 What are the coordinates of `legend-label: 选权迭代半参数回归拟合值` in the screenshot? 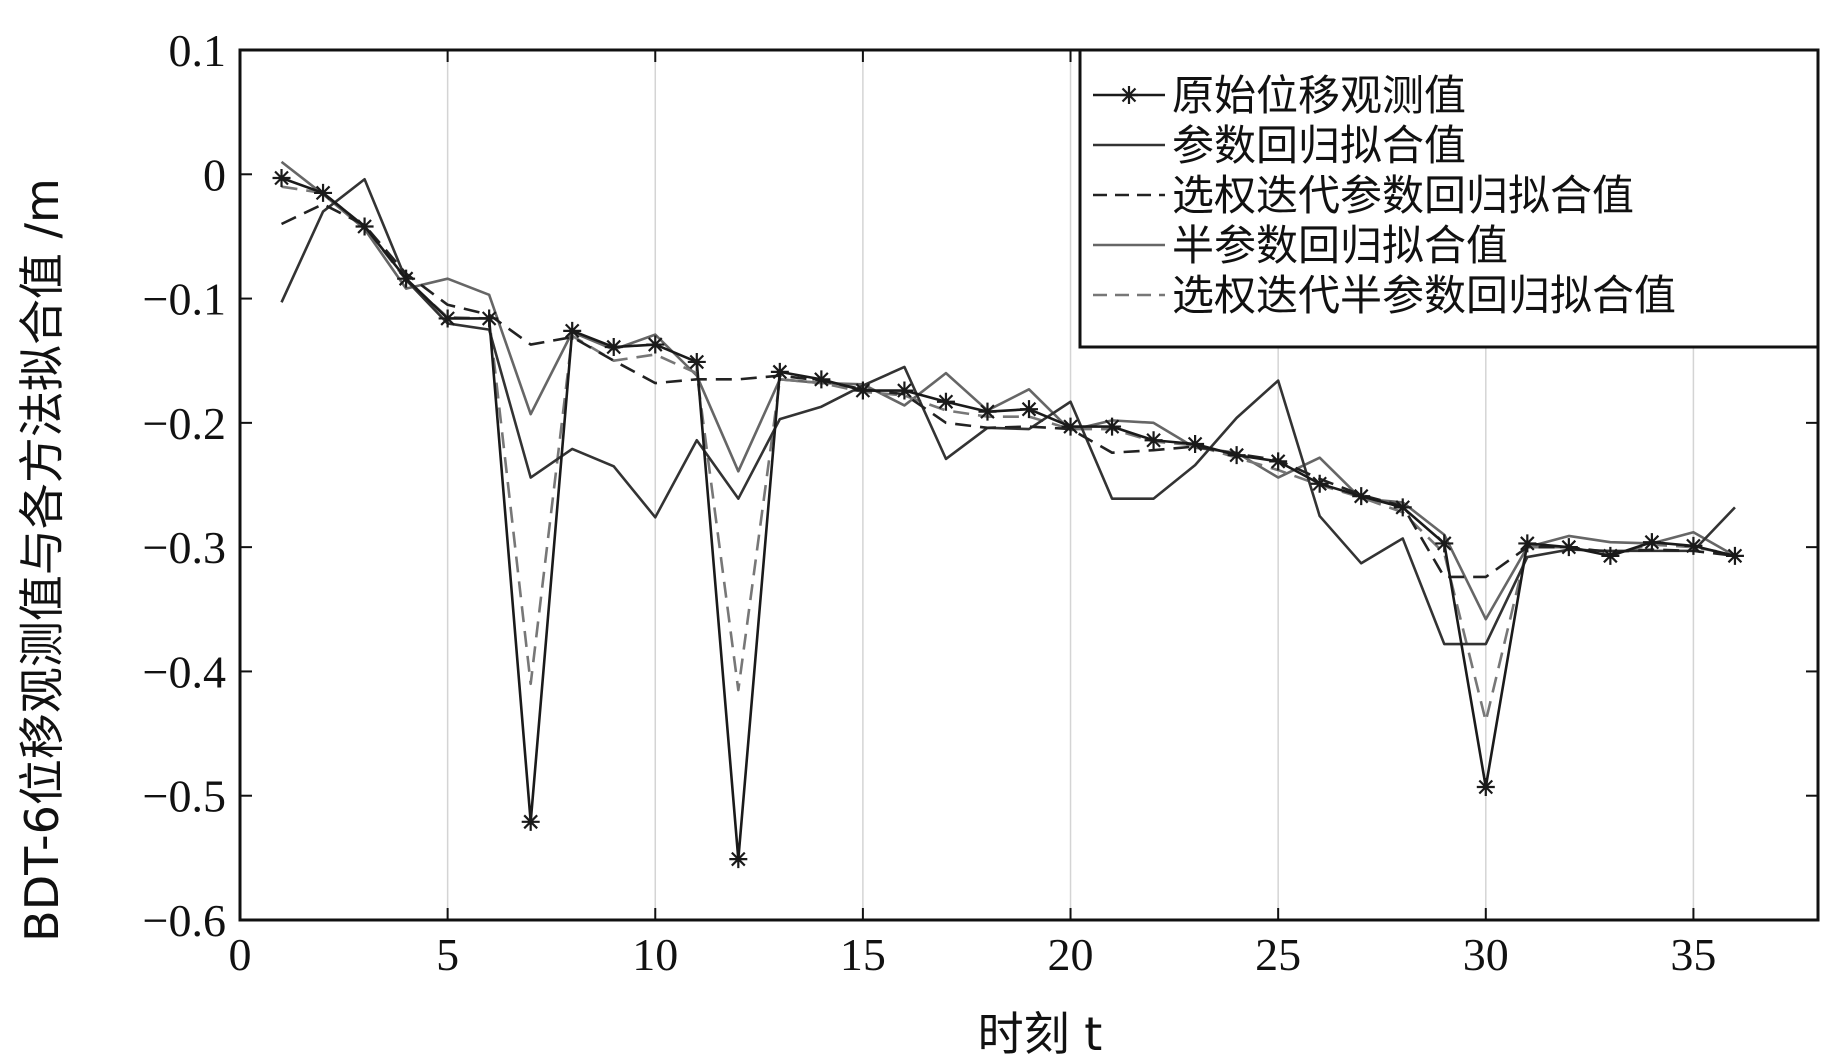 It's located at (1424, 295).